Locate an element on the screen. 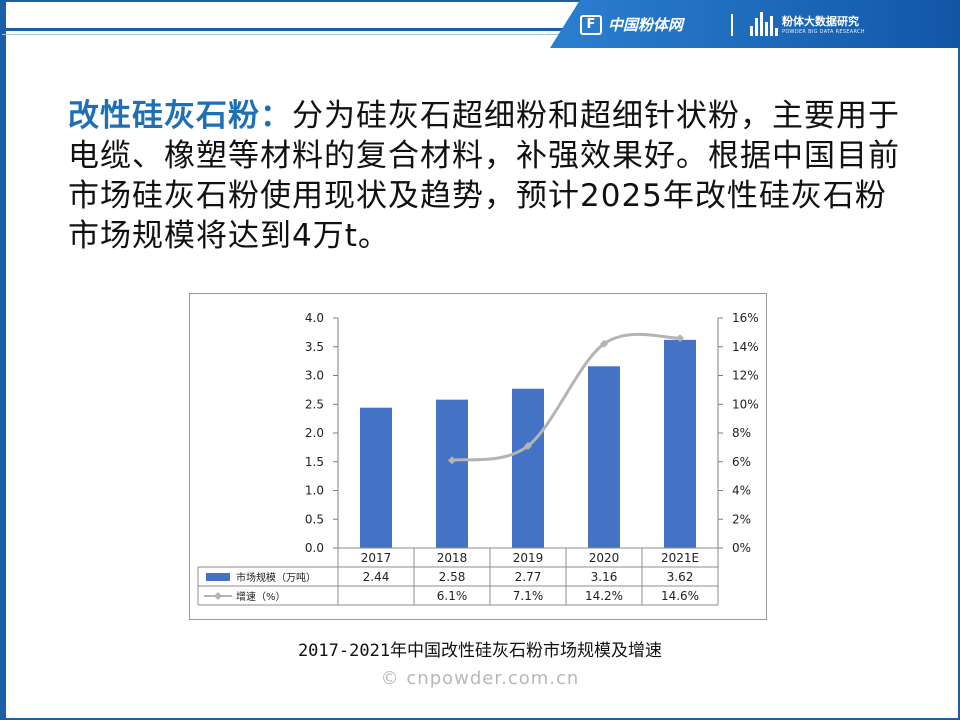  x-tick-label: 2019 is located at coordinates (528, 558).